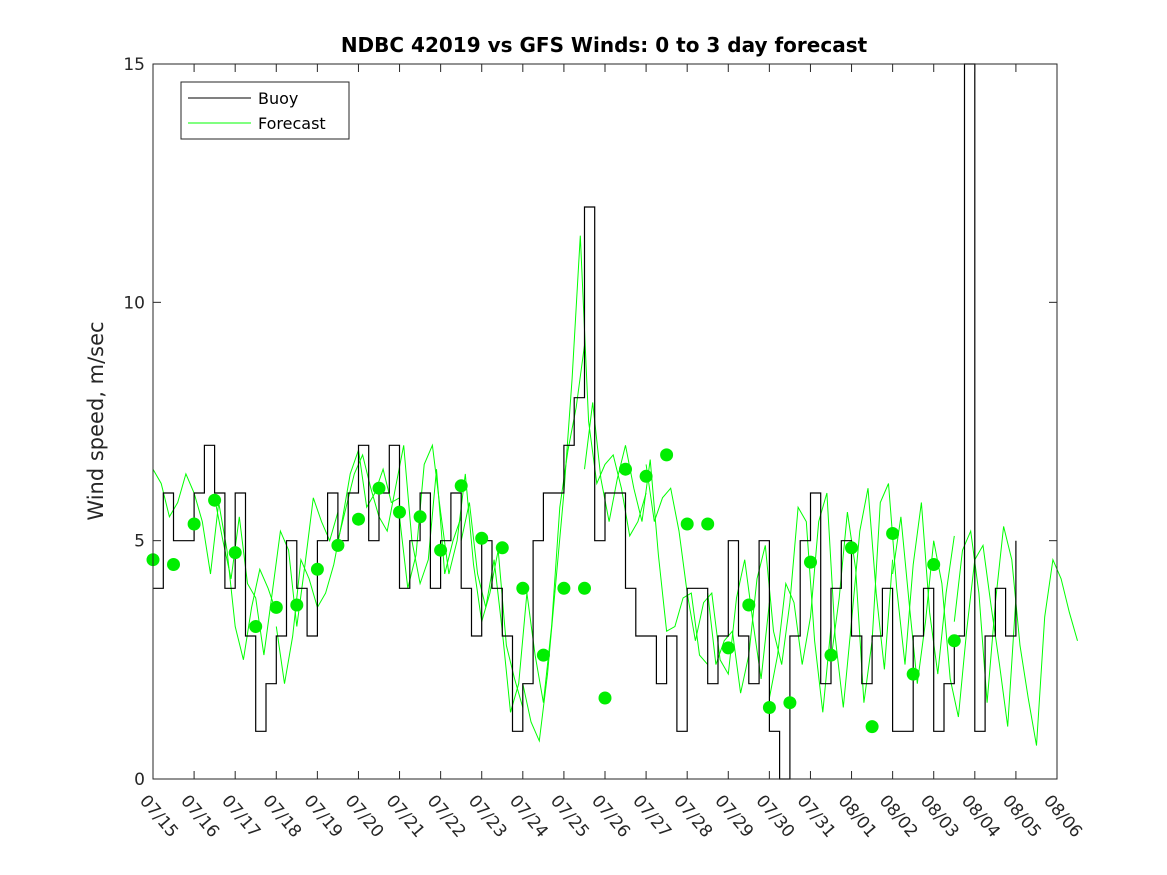 This screenshot has height=875, width=1167. I want to click on x-tick-label: 07/20, so click(364, 816).